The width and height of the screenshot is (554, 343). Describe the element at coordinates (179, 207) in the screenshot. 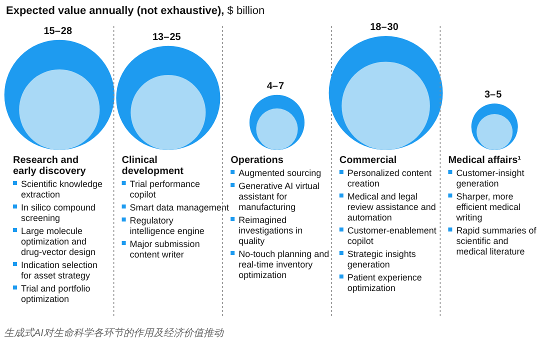

I see `text: Smart data management` at that location.